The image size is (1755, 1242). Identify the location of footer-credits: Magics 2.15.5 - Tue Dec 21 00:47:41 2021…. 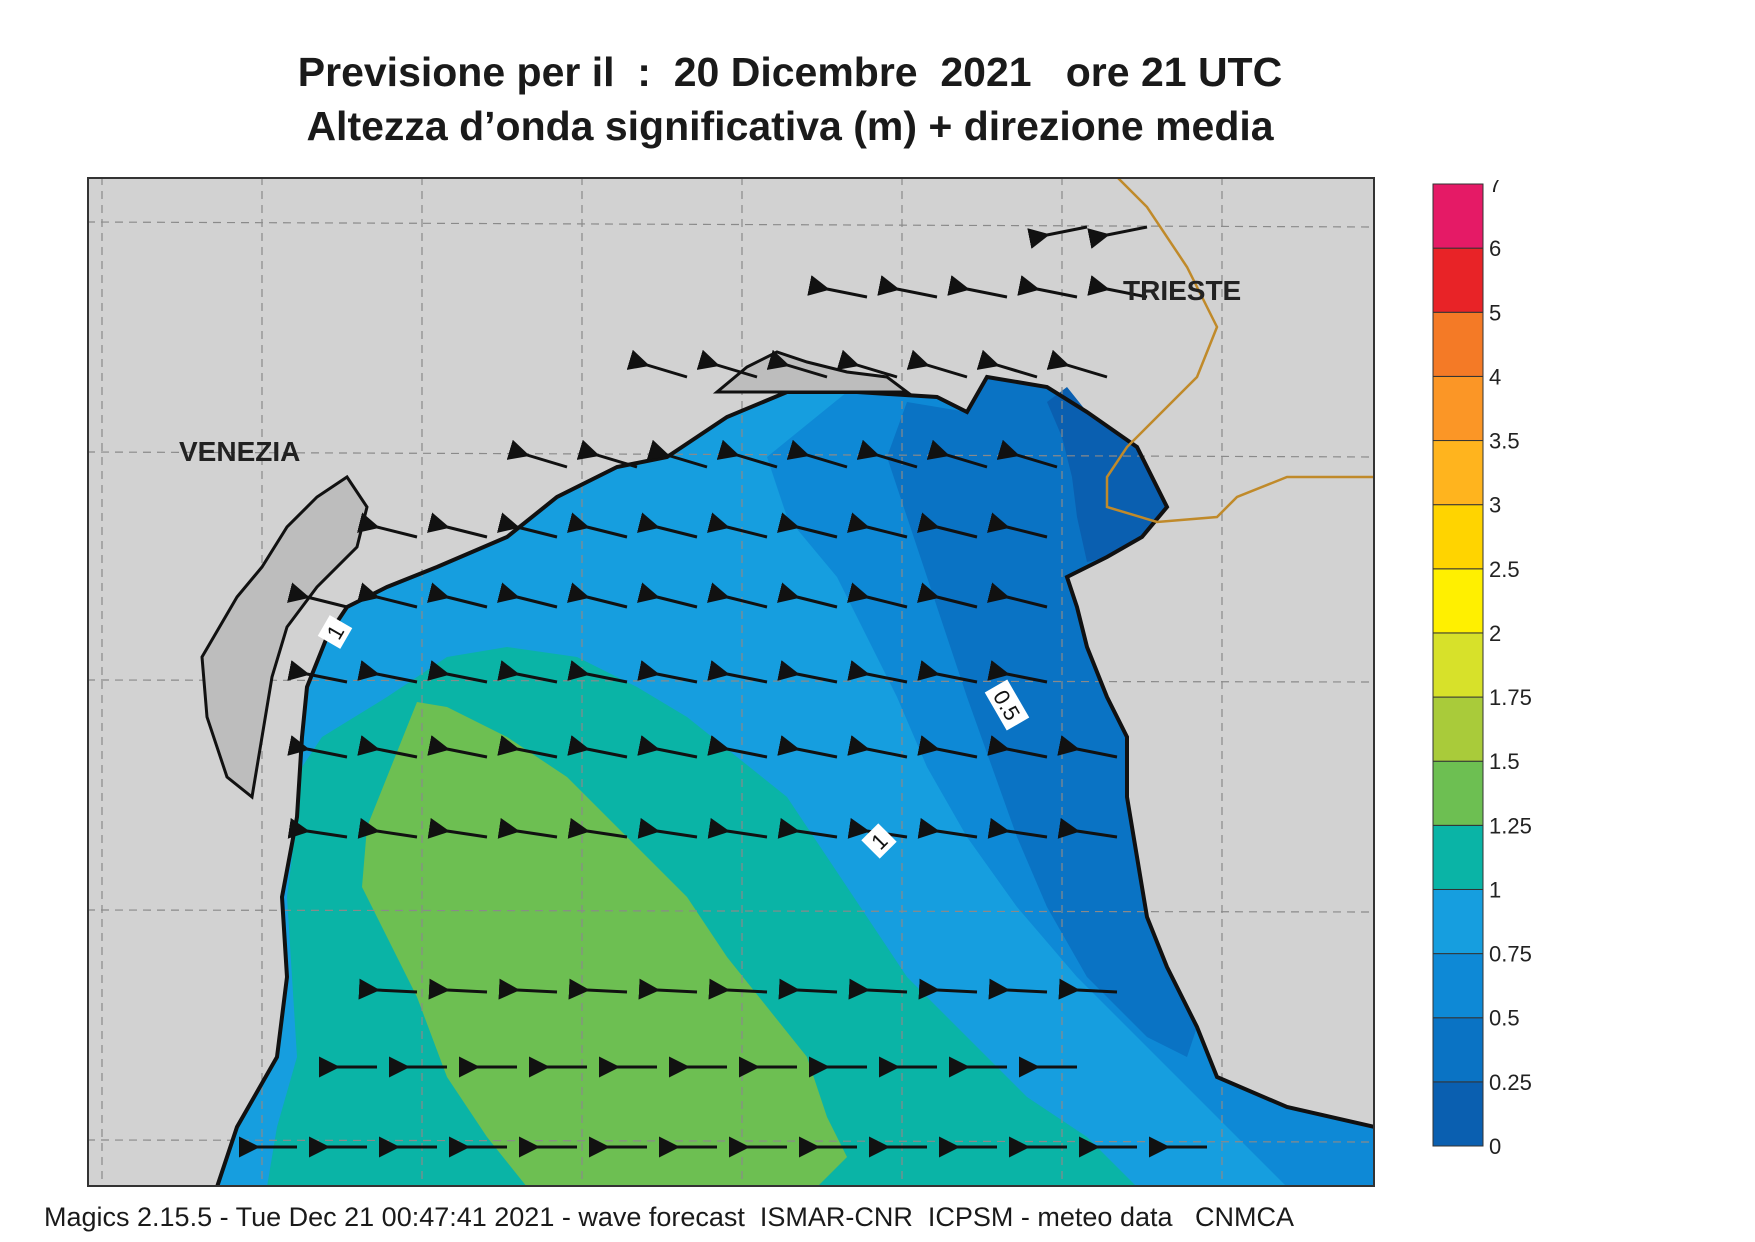
(669, 1217).